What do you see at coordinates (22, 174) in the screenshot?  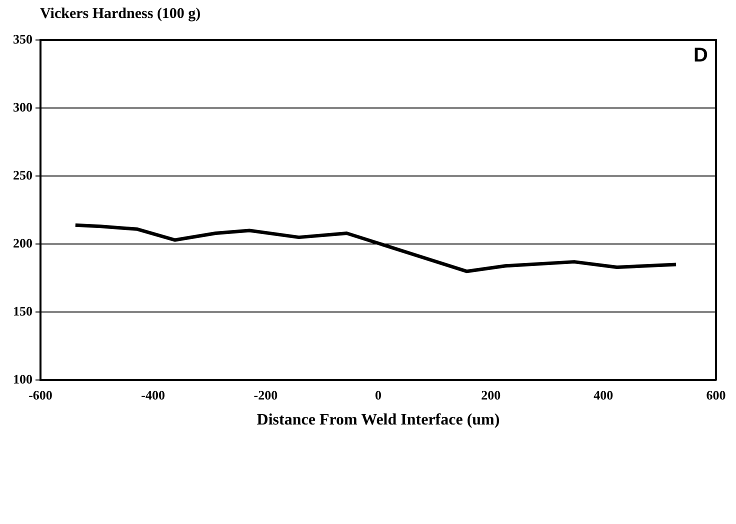 I see `y-tick-label: 250` at bounding box center [22, 174].